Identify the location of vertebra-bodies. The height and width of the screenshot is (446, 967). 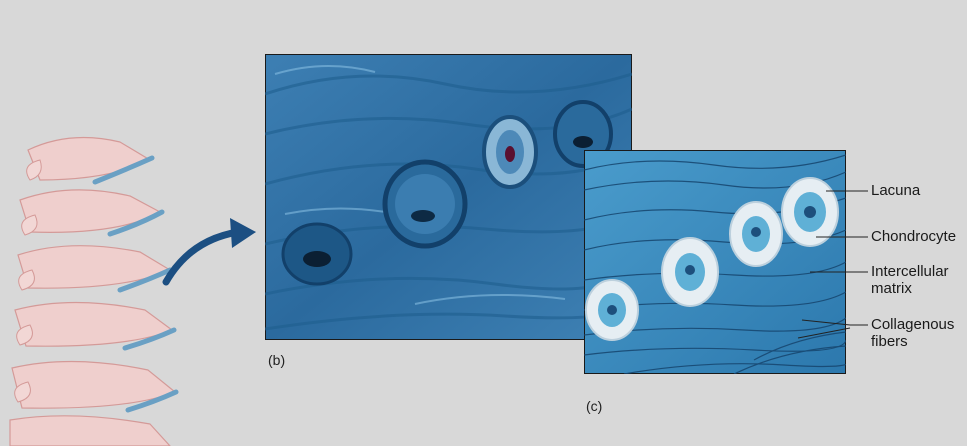
(93, 291).